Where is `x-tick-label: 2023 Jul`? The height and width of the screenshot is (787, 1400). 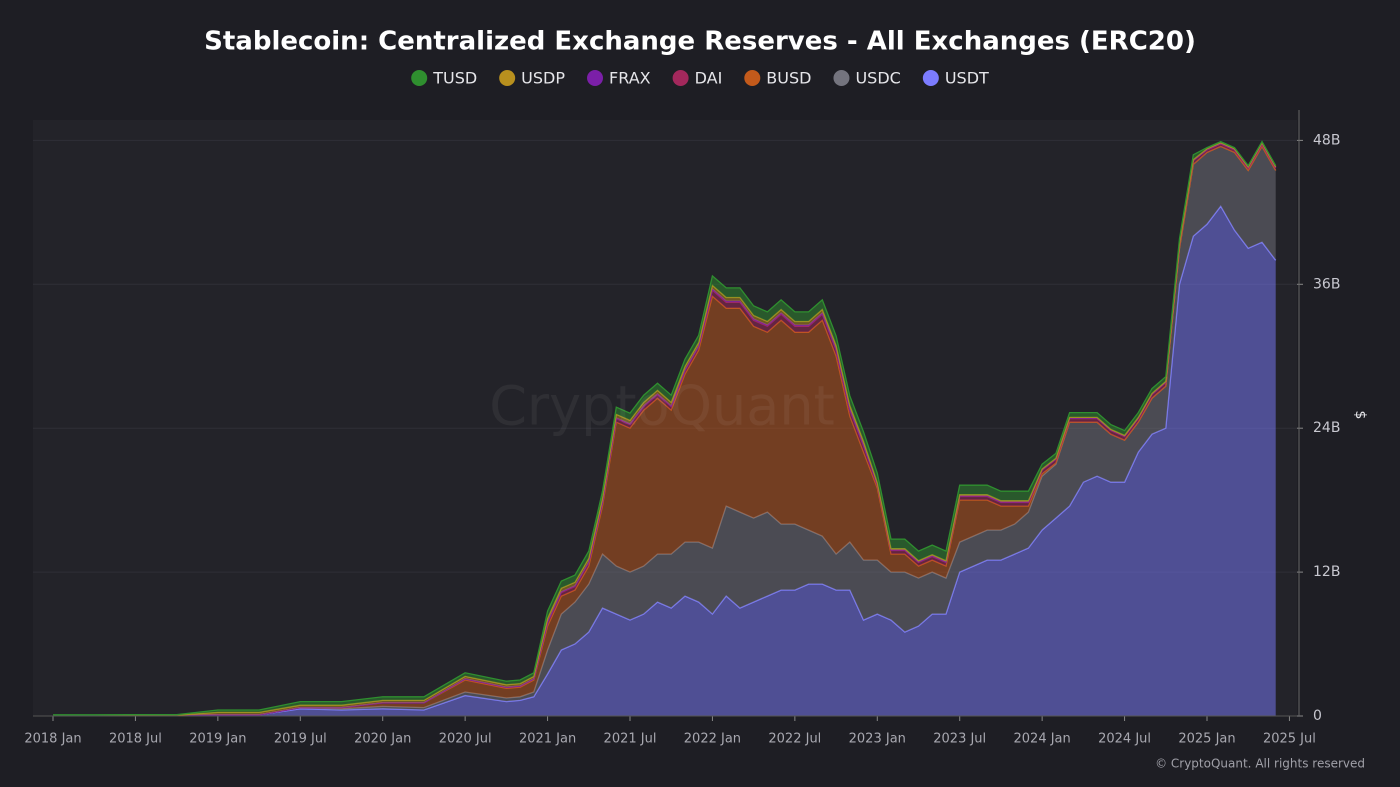 x-tick-label: 2023 Jul is located at coordinates (959, 739).